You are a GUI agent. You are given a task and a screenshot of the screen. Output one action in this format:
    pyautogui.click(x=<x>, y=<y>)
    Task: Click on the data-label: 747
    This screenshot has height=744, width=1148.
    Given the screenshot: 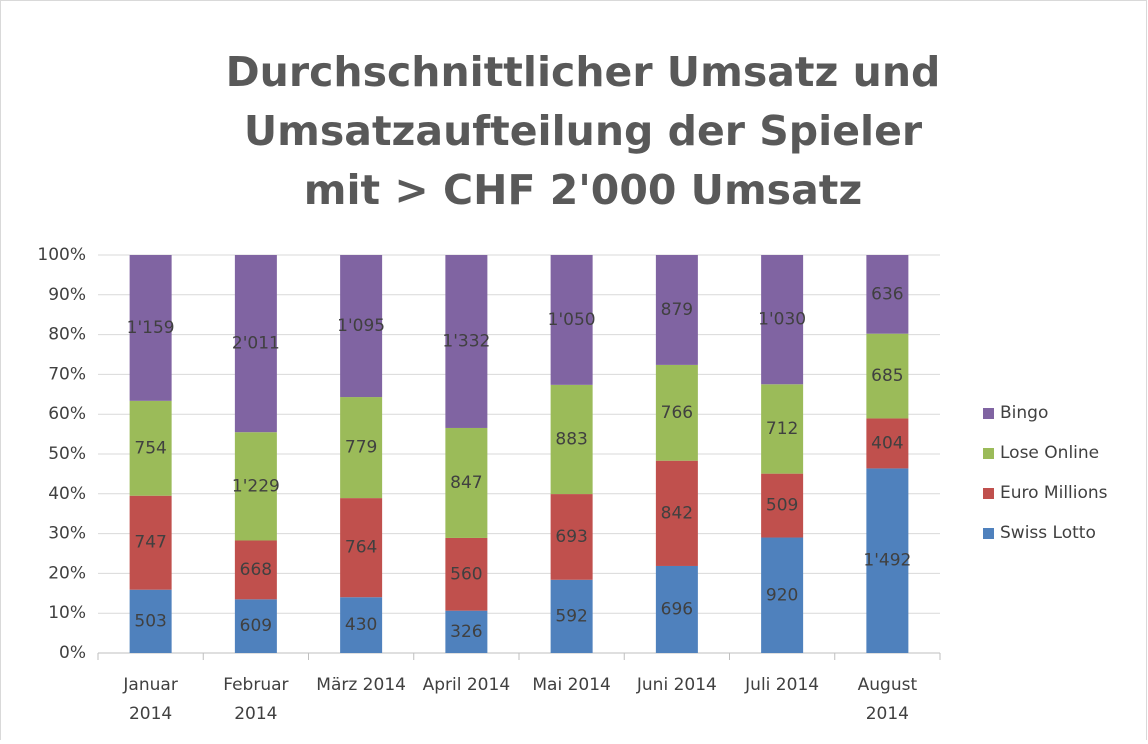 What is the action you would take?
    pyautogui.click(x=150, y=543)
    